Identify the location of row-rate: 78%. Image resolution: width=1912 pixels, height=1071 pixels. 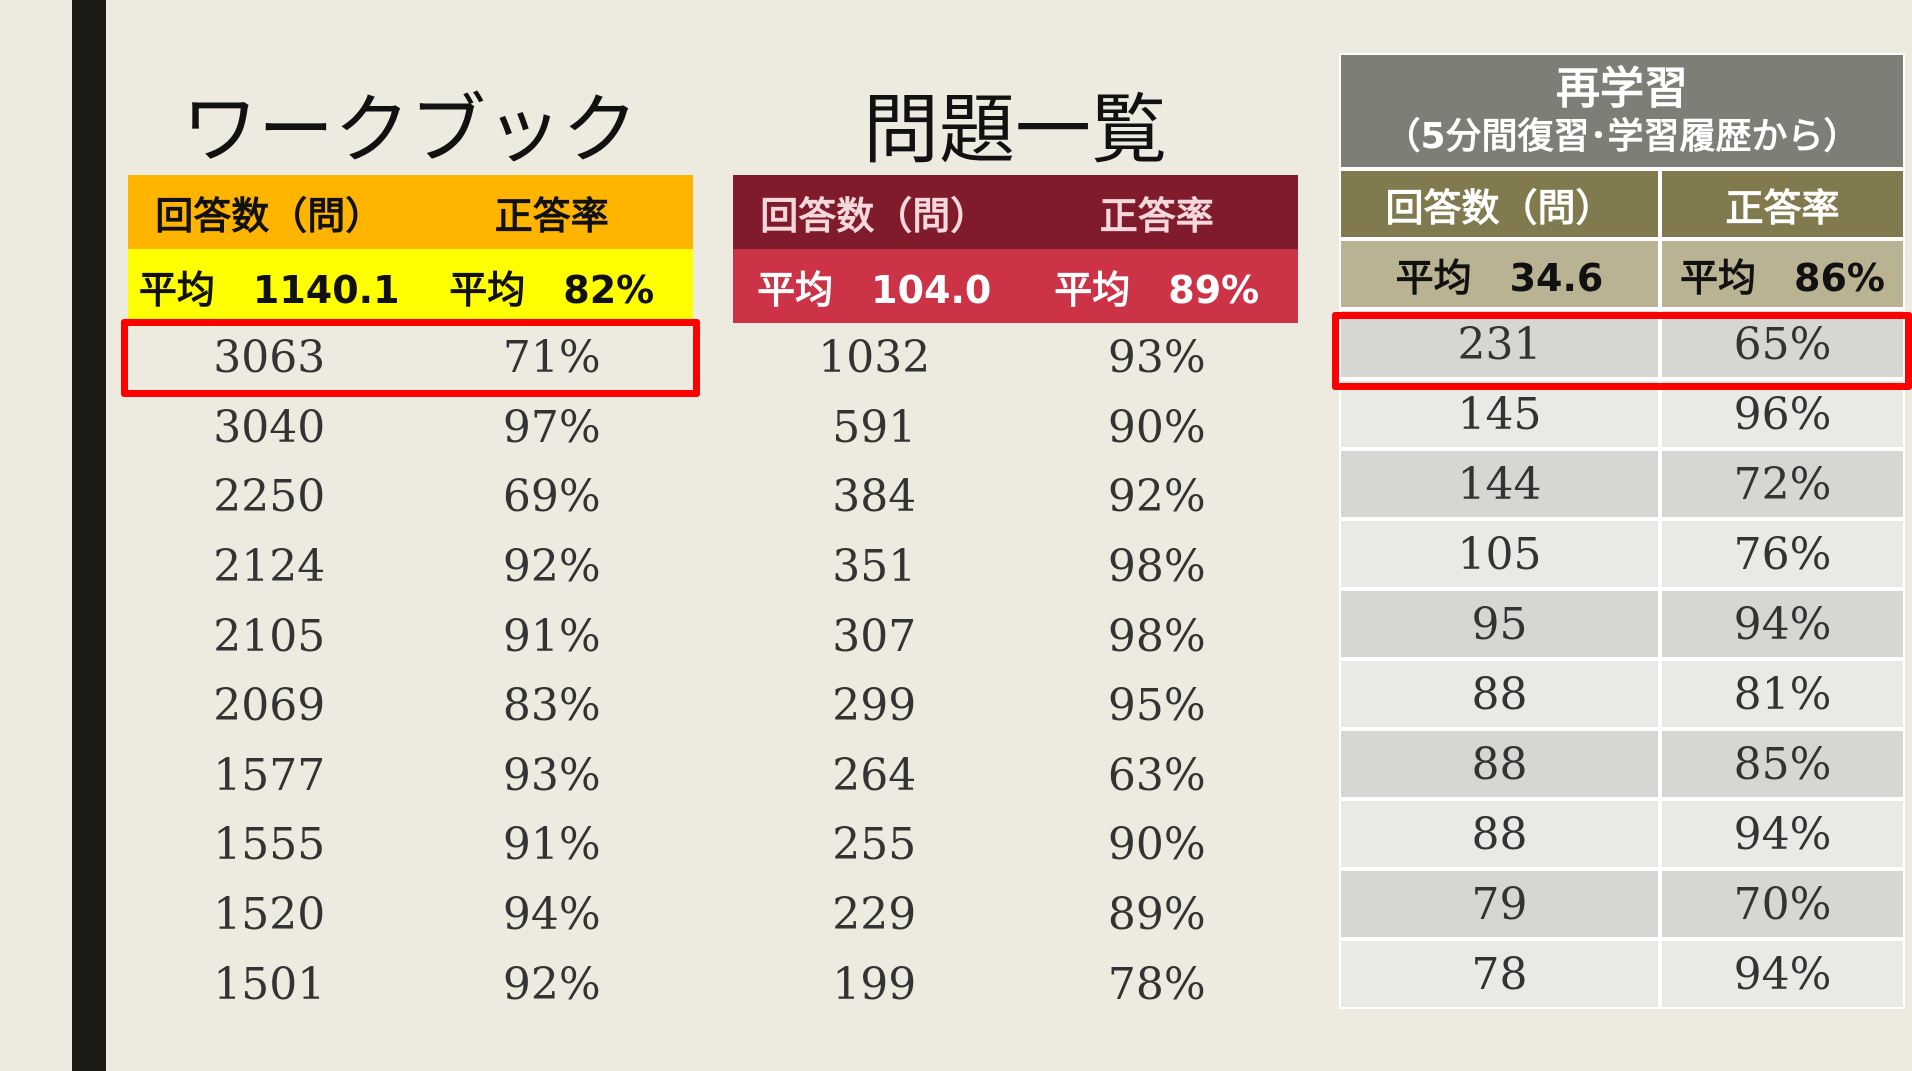
(1156, 984).